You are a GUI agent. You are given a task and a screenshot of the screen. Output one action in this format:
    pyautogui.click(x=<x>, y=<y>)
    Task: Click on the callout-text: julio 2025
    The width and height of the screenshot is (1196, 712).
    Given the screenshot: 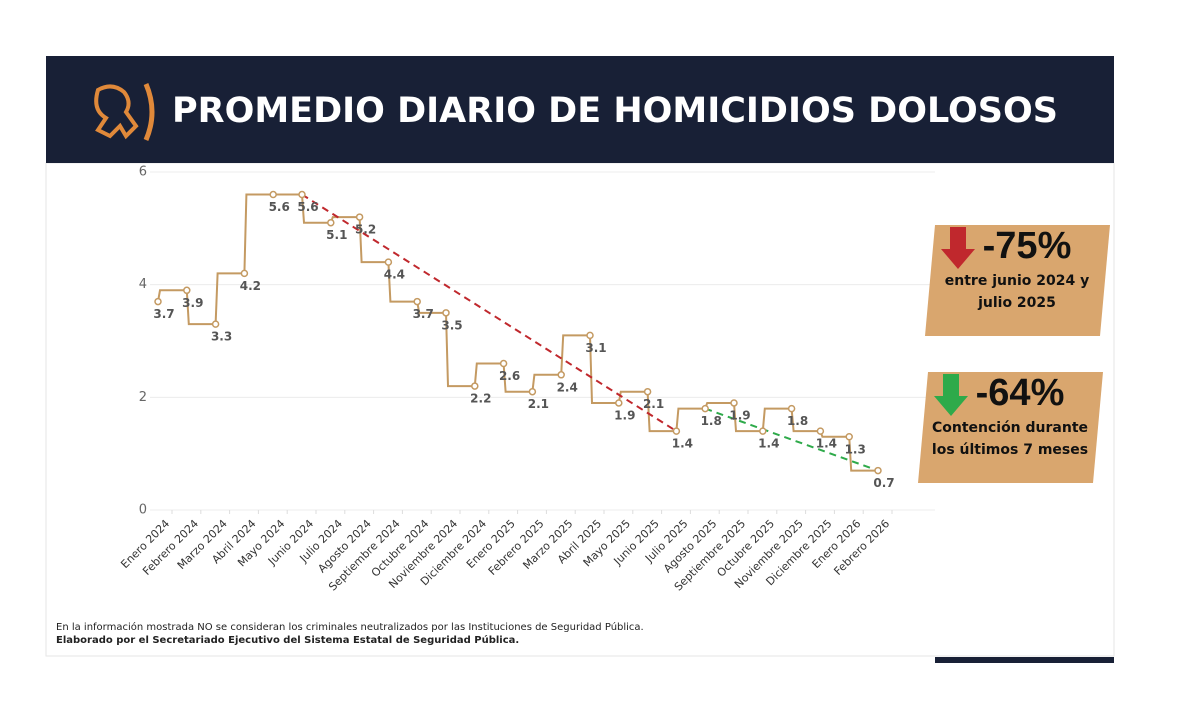 What is the action you would take?
    pyautogui.click(x=1016, y=303)
    